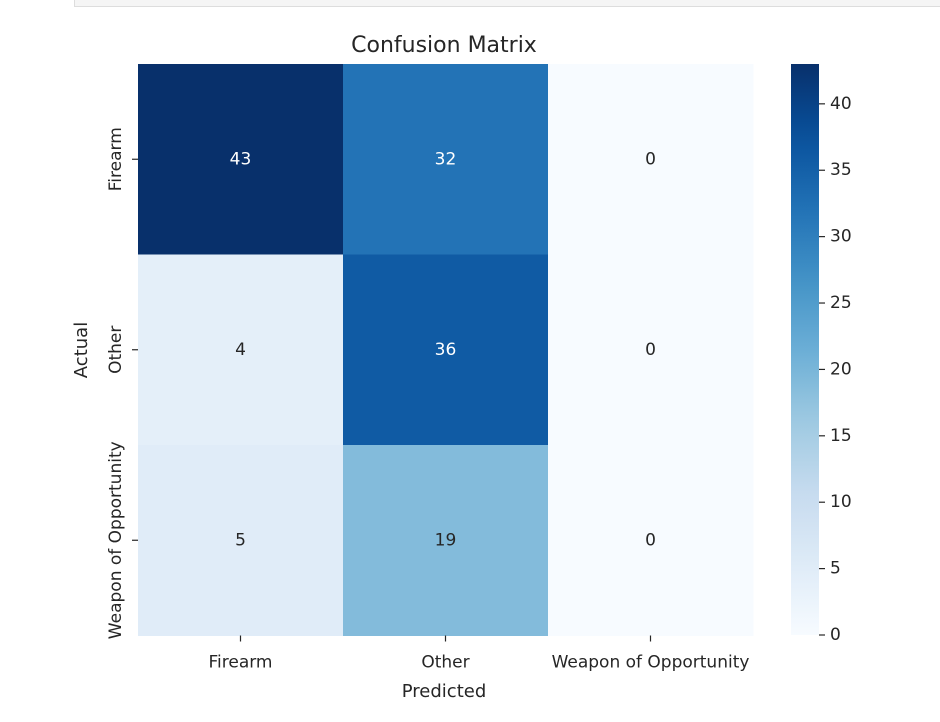  Describe the element at coordinates (479, 654) in the screenshot. I see `x-axis-ticks: Firearm Other Weapon of Opportunity` at that location.